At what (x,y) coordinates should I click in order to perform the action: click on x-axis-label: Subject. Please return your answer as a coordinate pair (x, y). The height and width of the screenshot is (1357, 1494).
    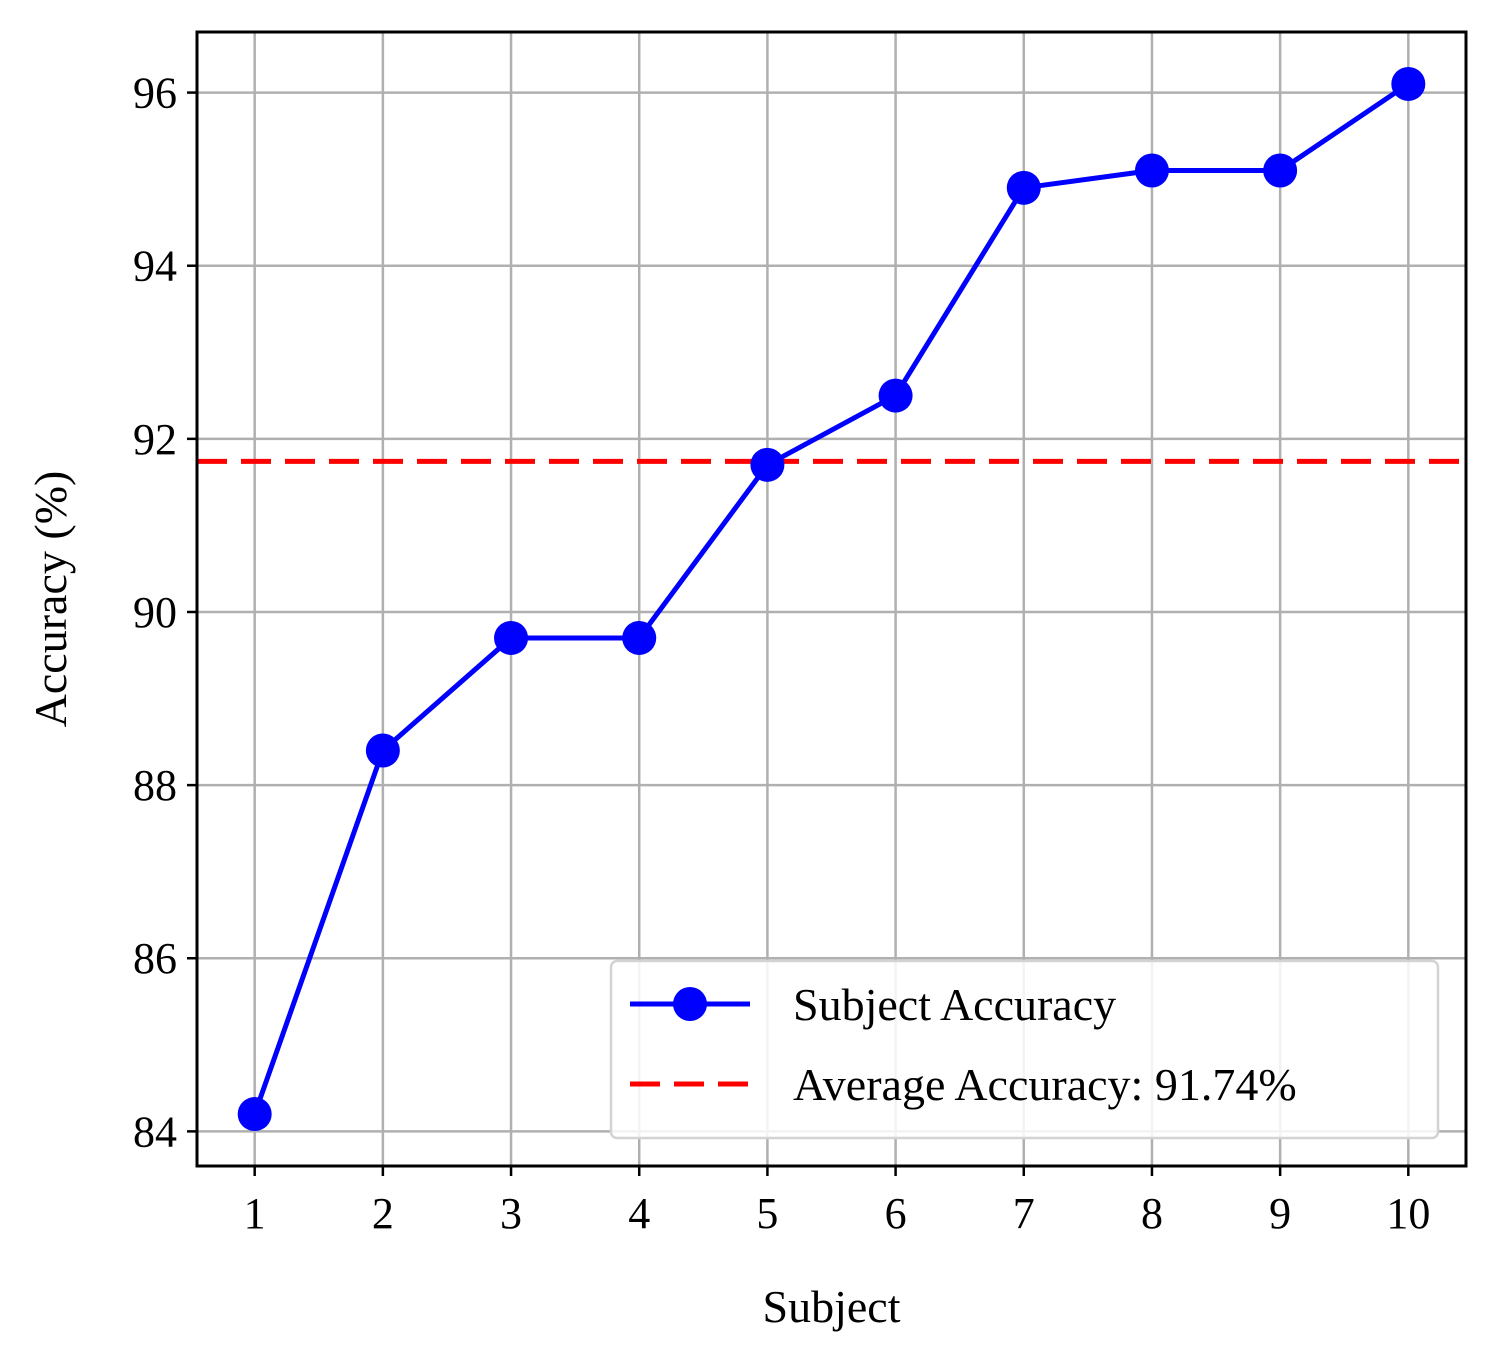
    Looking at the image, I should click on (832, 1306).